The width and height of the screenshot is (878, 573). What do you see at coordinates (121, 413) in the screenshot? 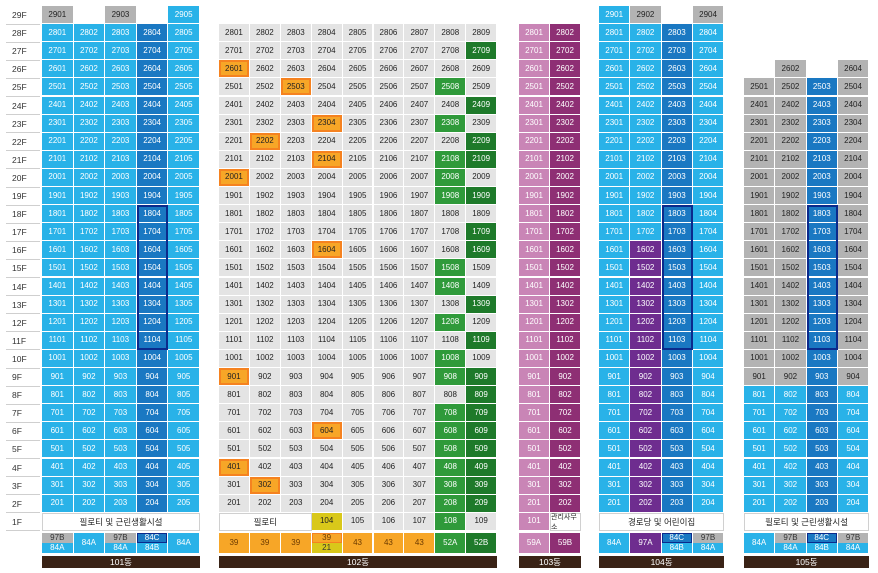
I see `unit-cell: 703` at bounding box center [121, 413].